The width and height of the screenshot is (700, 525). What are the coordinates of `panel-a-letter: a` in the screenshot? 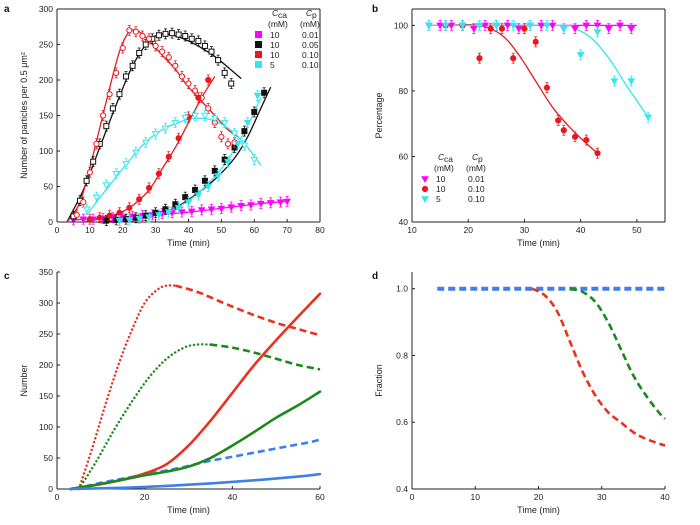 It's located at (7, 9).